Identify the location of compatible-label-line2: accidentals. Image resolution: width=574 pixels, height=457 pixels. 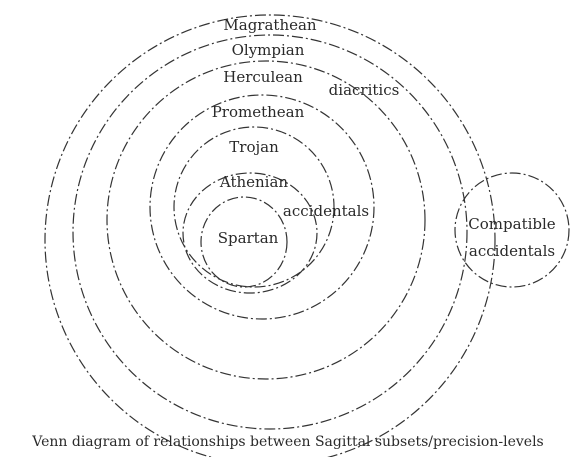
(512, 251).